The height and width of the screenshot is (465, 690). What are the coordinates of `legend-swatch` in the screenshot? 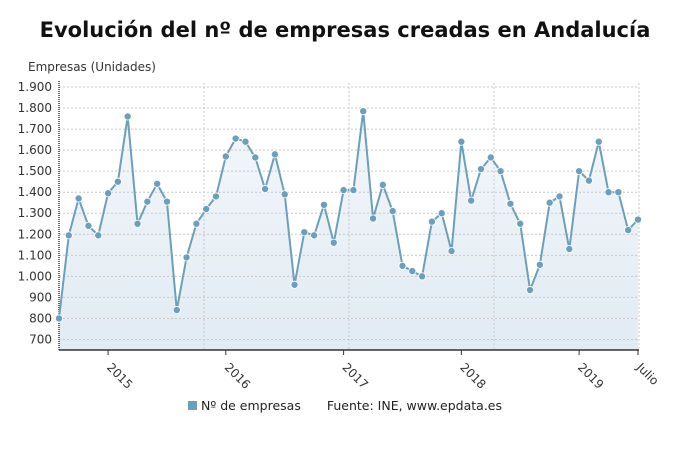 It's located at (192, 405).